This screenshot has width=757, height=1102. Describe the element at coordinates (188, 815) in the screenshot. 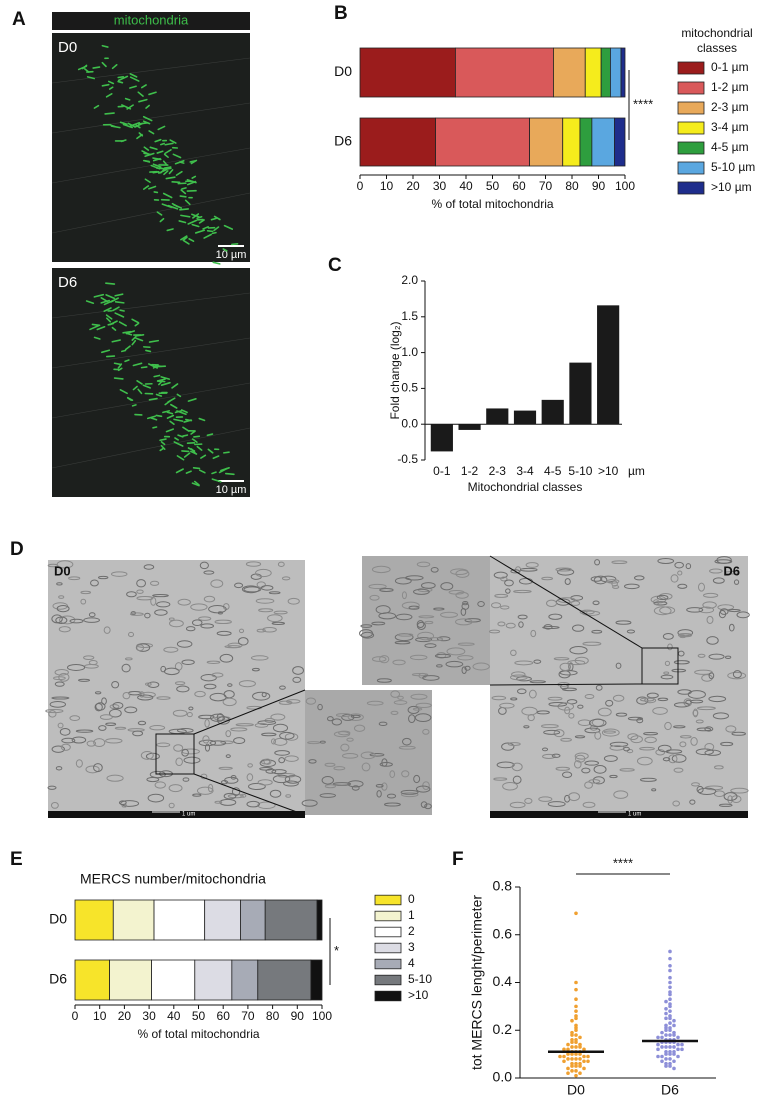

I see `scale-bar-label: 1 um` at that location.